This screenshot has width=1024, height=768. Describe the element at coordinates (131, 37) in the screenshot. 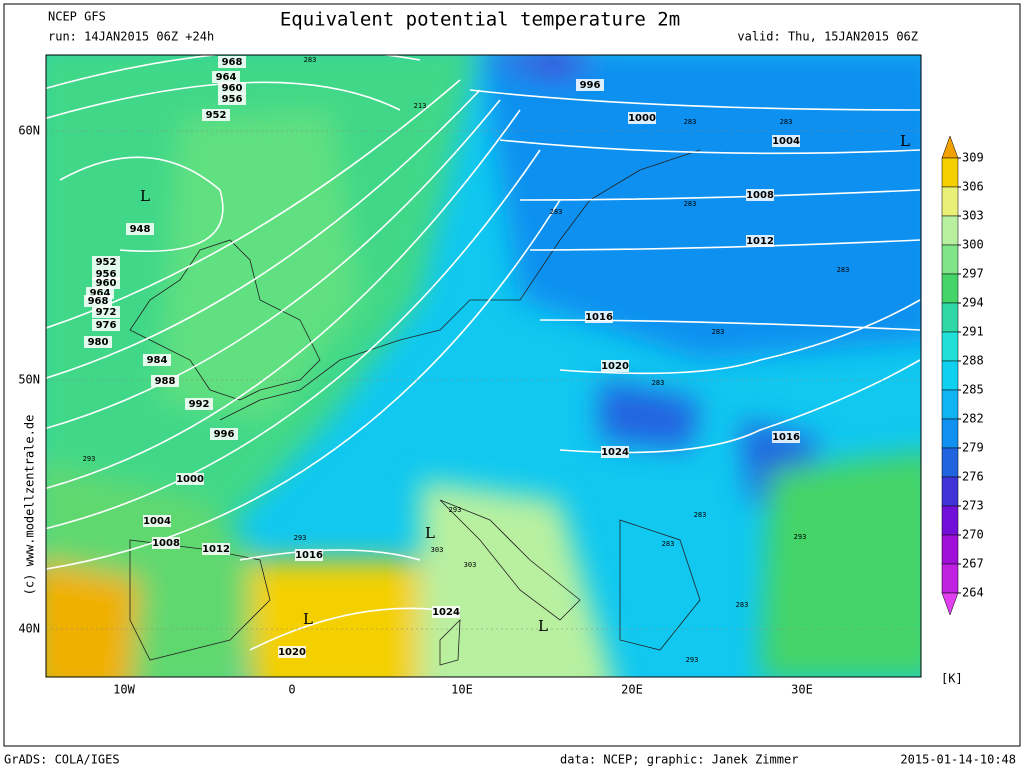

I see `run: run: 14JAN2015 06Z +24h` at that location.